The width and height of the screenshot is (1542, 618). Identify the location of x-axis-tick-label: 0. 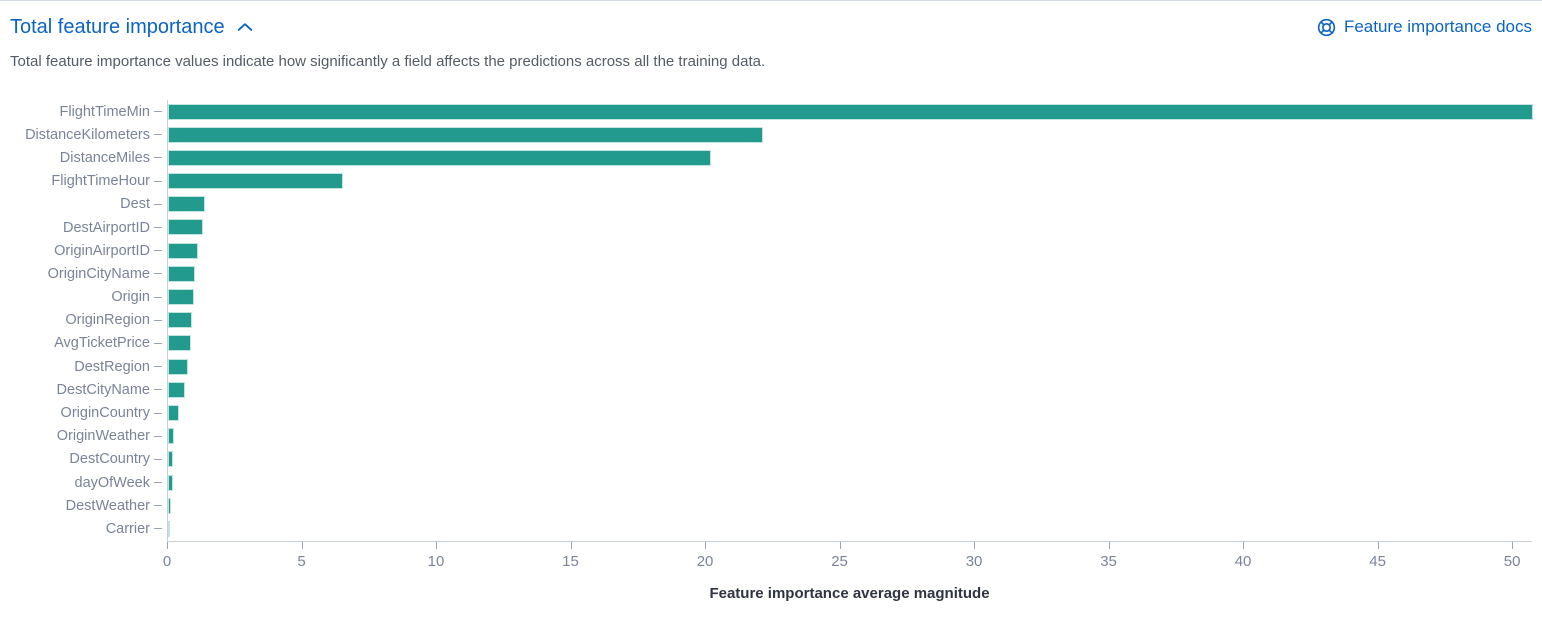
(167, 561).